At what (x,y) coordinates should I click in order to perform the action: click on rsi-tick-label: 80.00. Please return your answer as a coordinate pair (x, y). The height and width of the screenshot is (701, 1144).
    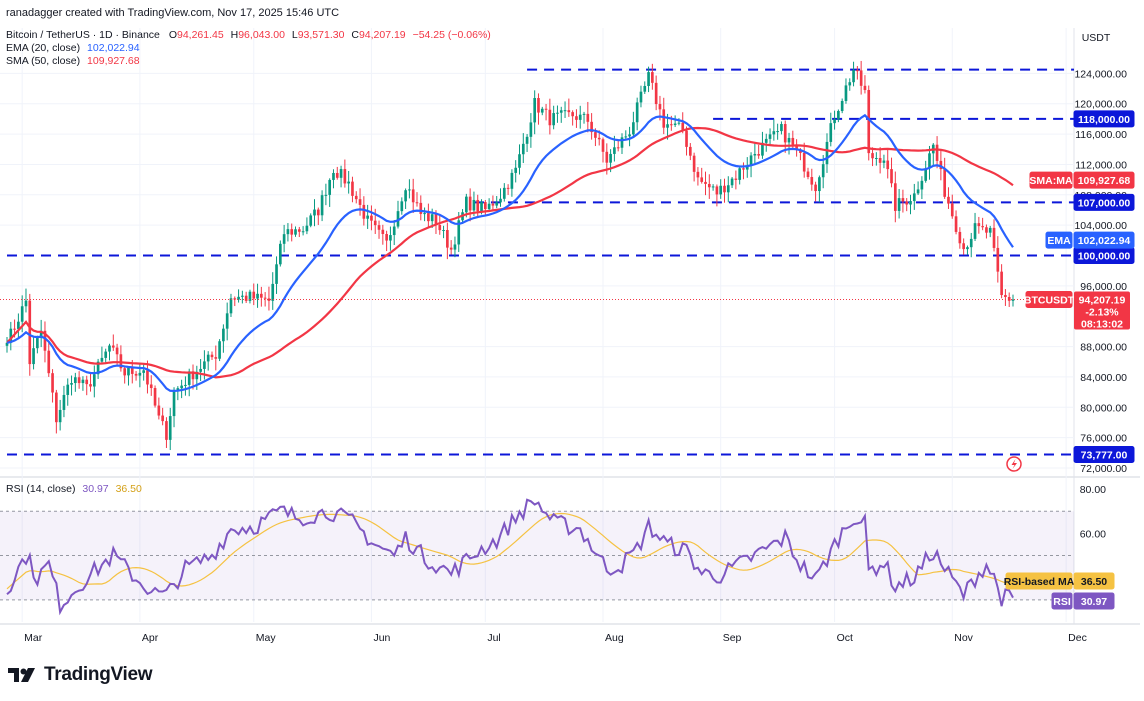
    Looking at the image, I should click on (1093, 490).